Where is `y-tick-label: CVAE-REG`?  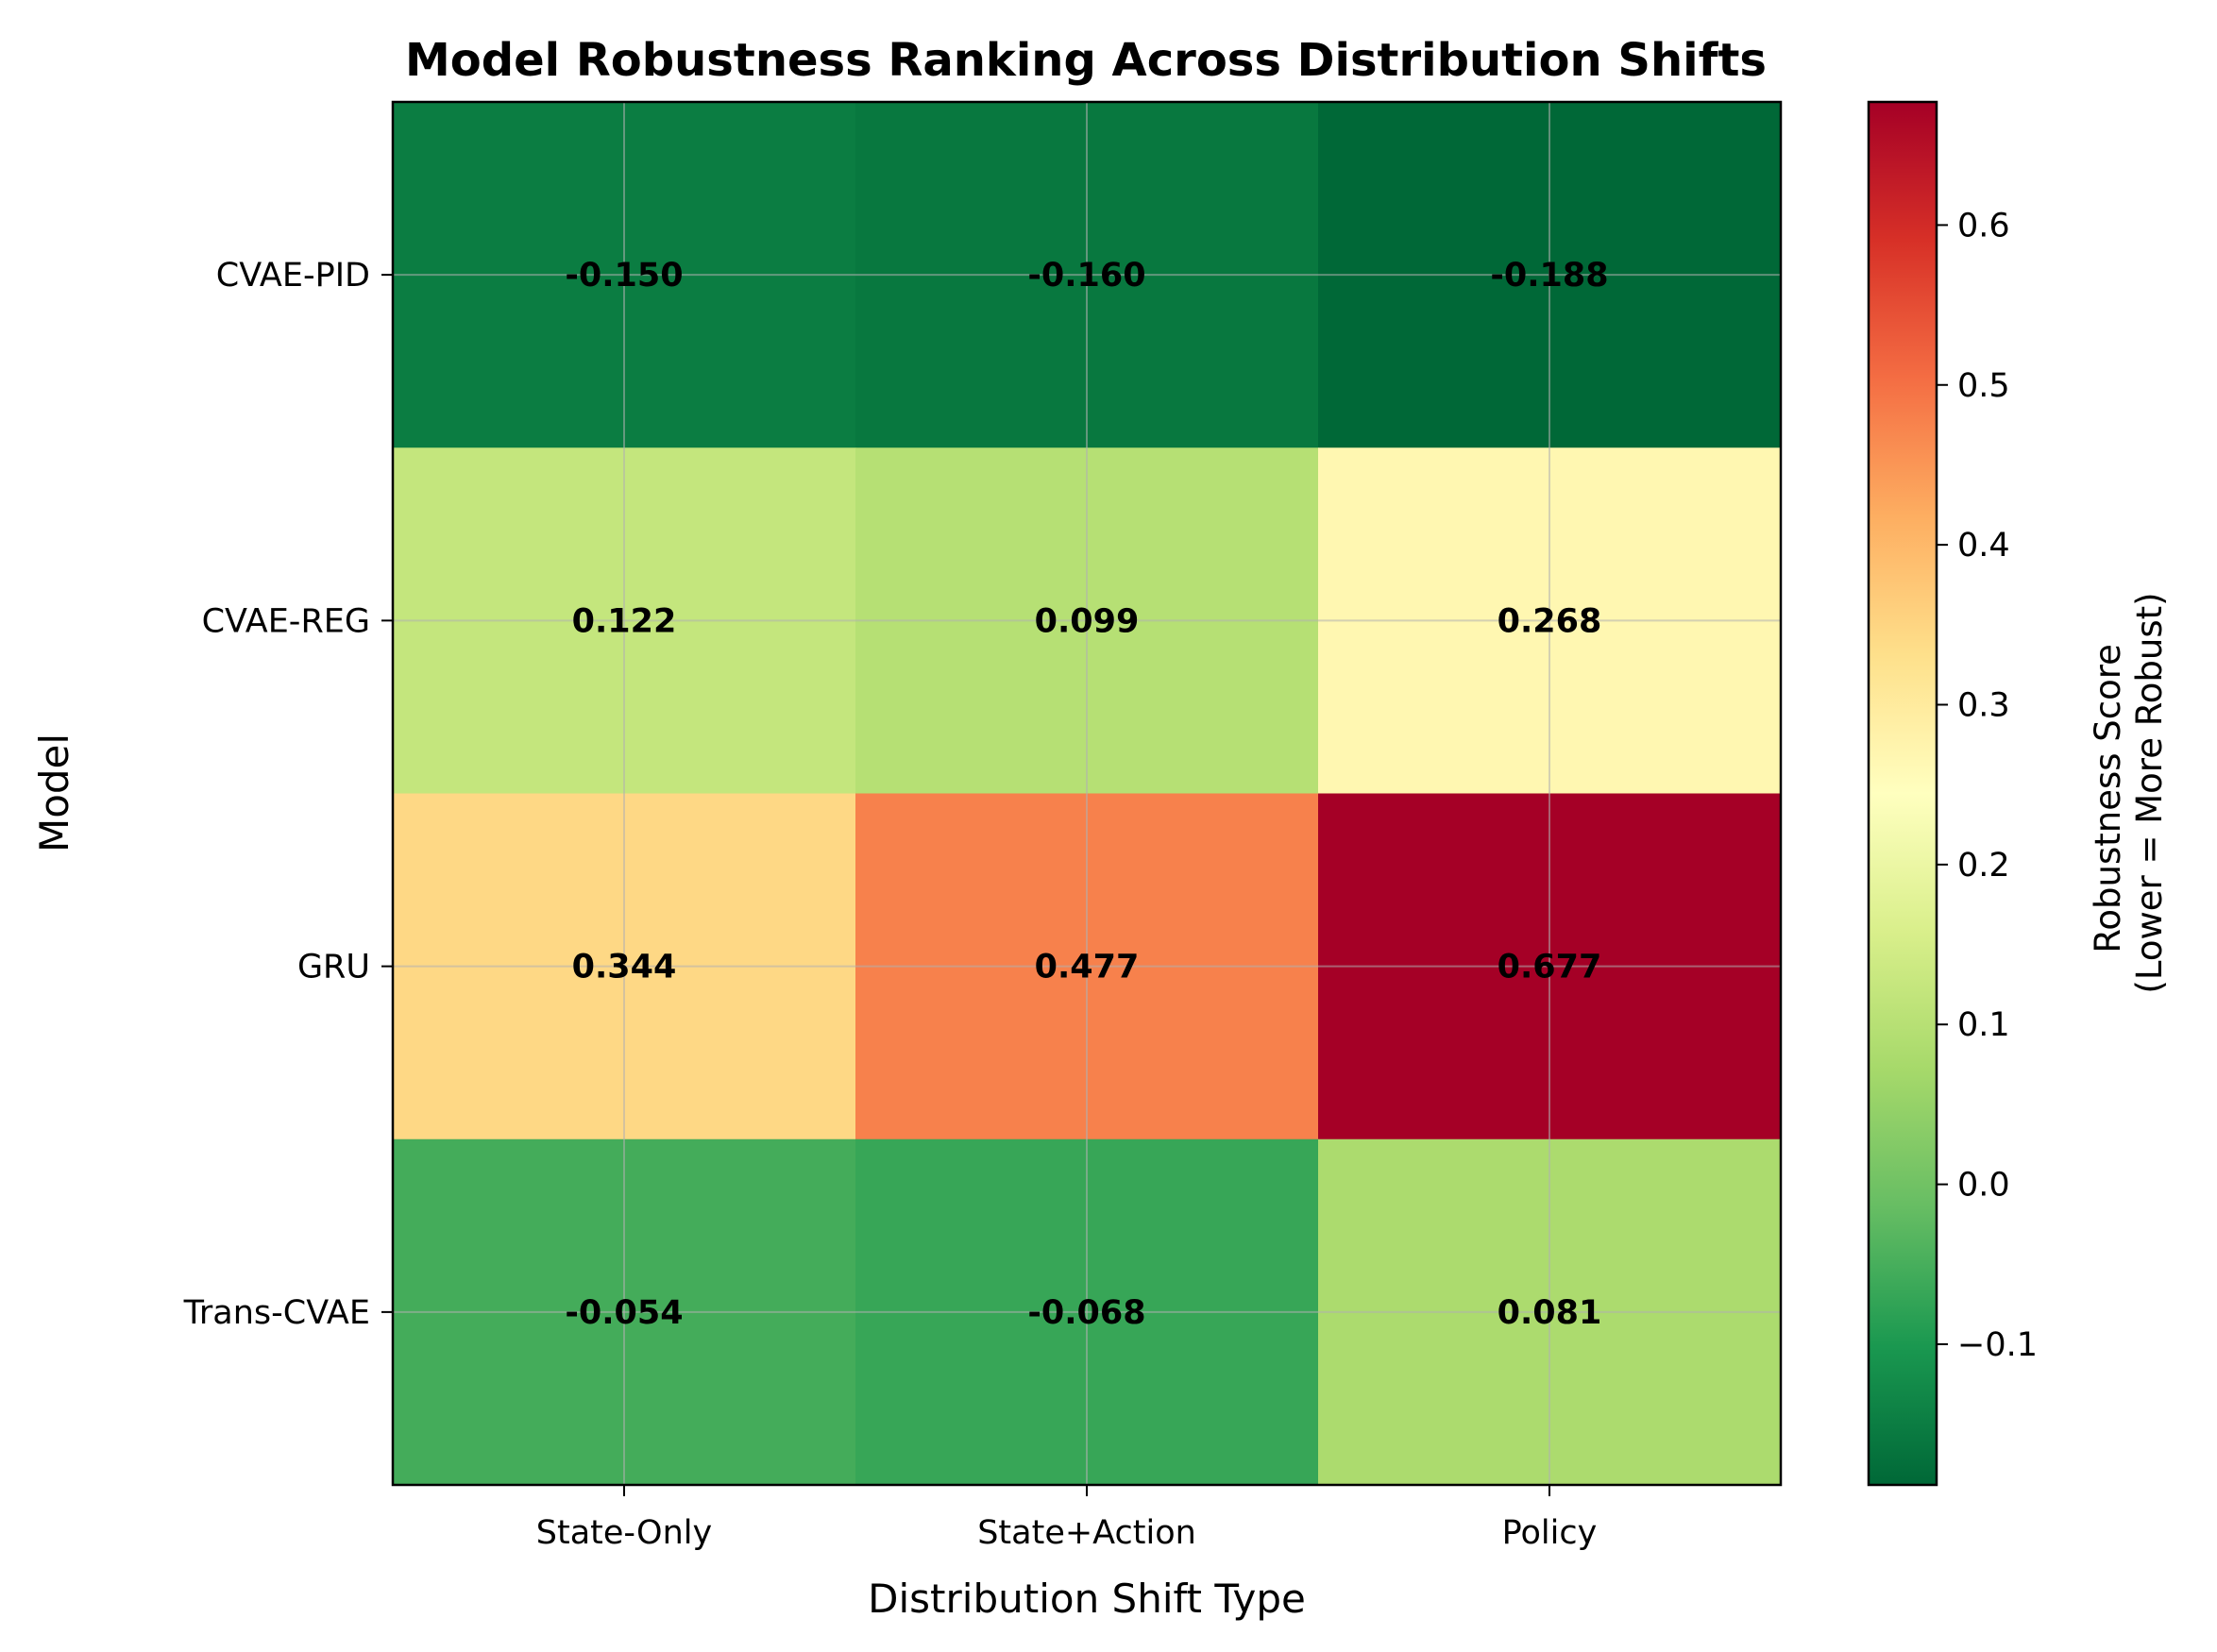 y-tick-label: CVAE-REG is located at coordinates (286, 621).